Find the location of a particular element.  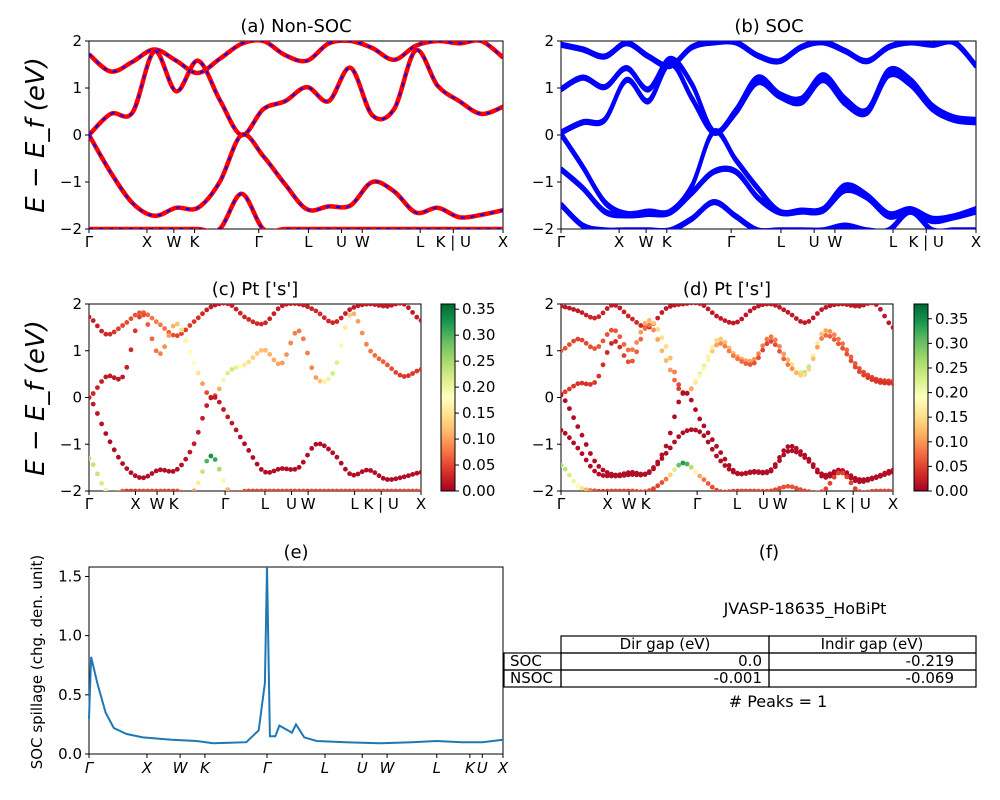

x-tick-label: Γ is located at coordinates (731, 242).